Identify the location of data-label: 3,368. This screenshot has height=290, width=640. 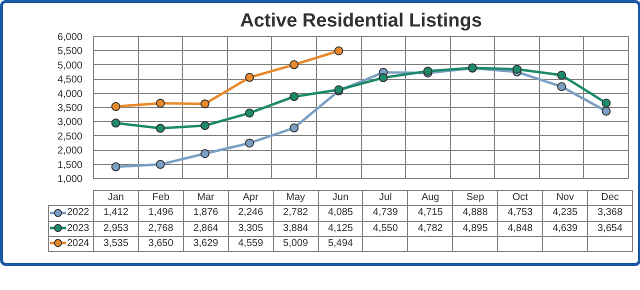
(610, 214).